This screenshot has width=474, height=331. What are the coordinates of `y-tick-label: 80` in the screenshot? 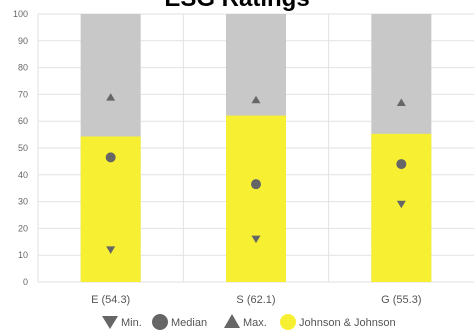 It's located at (23, 68).